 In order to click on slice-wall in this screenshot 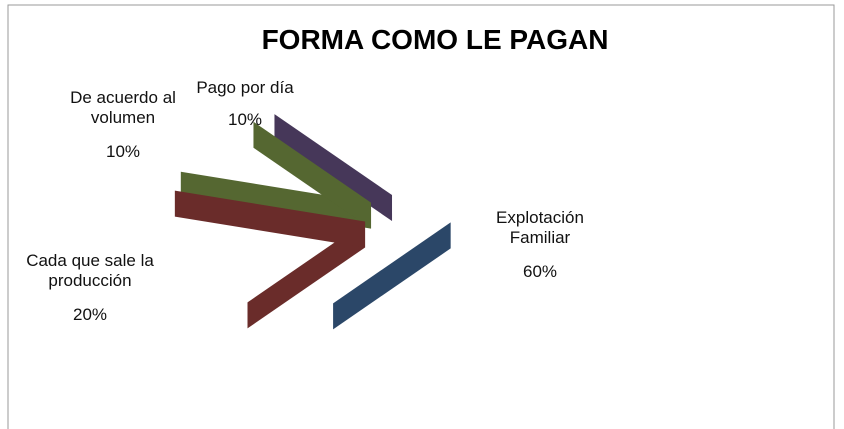, I will do `click(206, 275)`.